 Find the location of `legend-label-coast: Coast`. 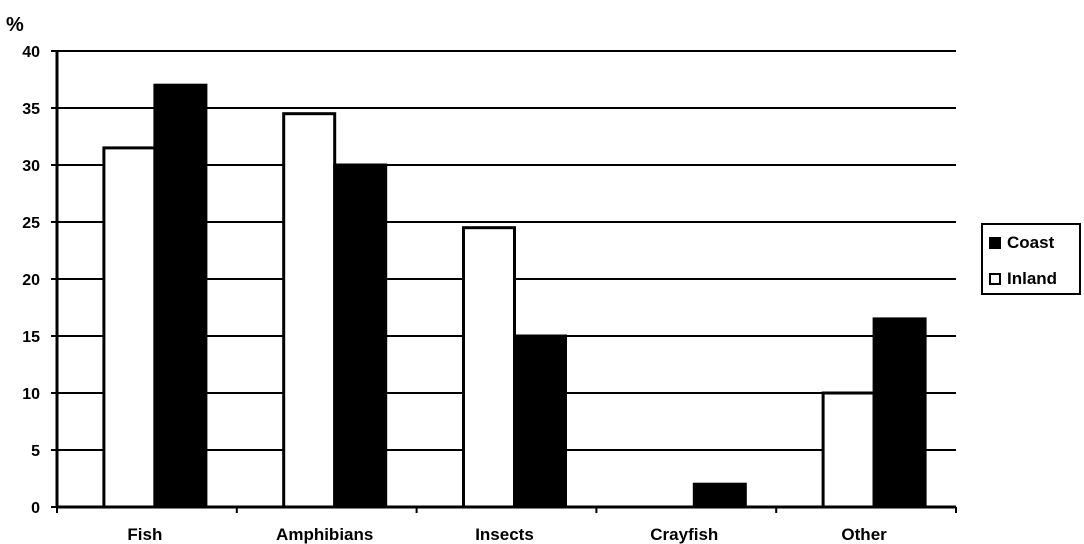

legend-label-coast: Coast is located at coordinates (1031, 242).